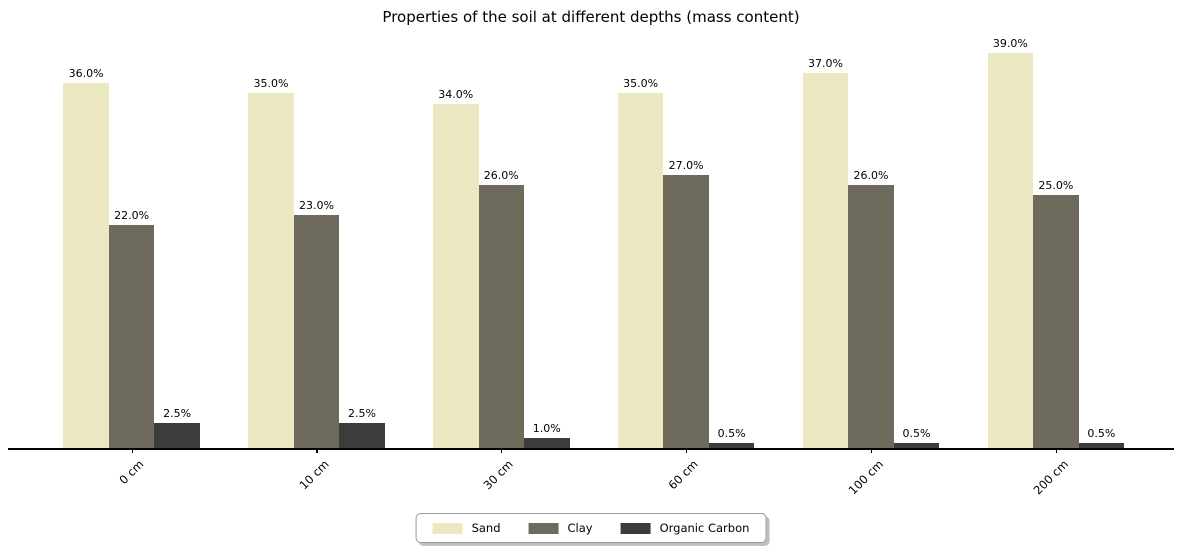  I want to click on x-tick-label-60-cm: 60 cm, so click(683, 475).